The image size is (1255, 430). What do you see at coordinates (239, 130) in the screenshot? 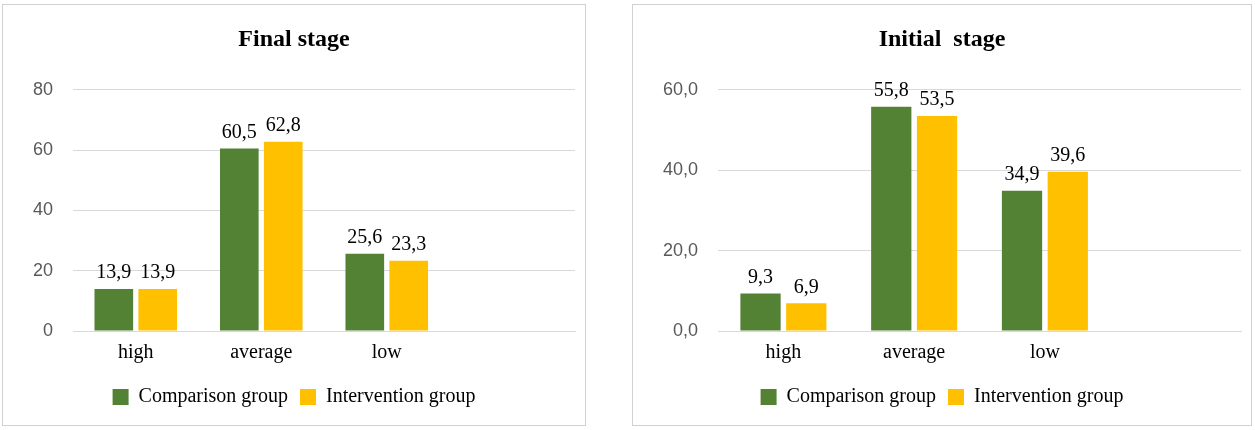
I see `data-label: 60,5` at bounding box center [239, 130].